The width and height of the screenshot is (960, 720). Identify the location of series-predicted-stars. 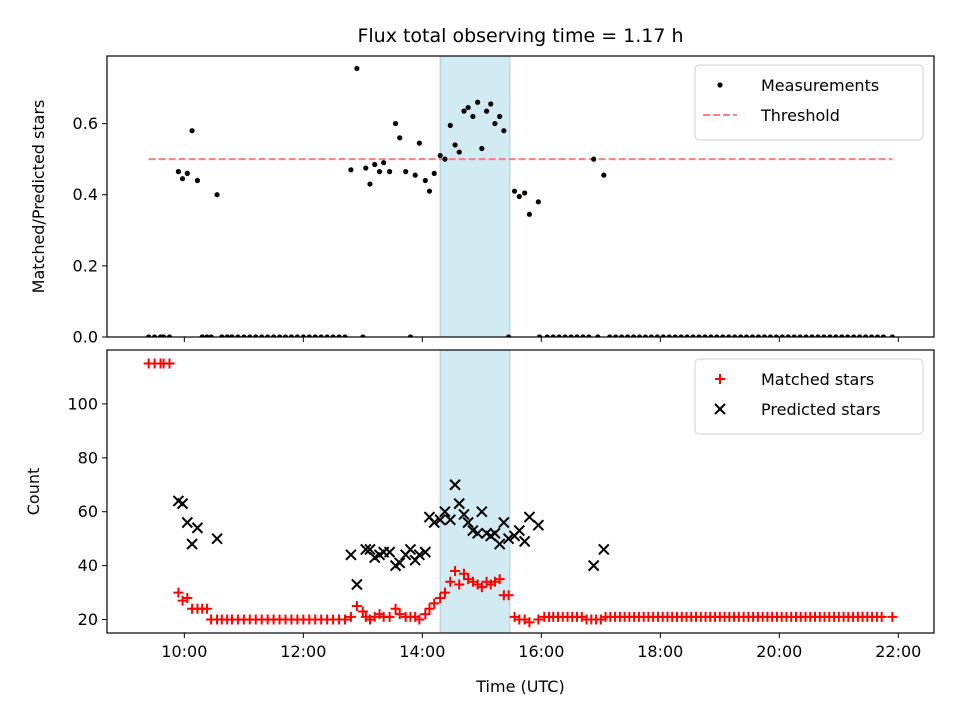
(391, 535).